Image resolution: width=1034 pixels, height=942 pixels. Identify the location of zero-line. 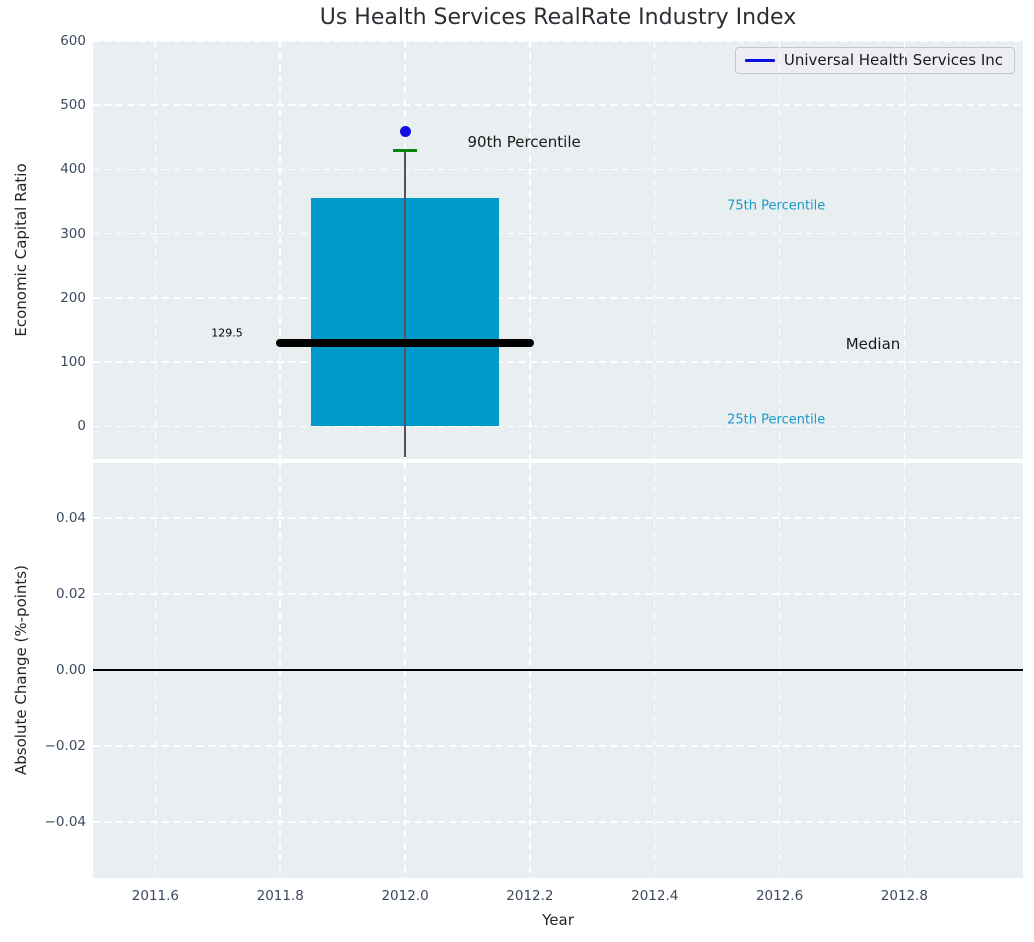
(558, 670).